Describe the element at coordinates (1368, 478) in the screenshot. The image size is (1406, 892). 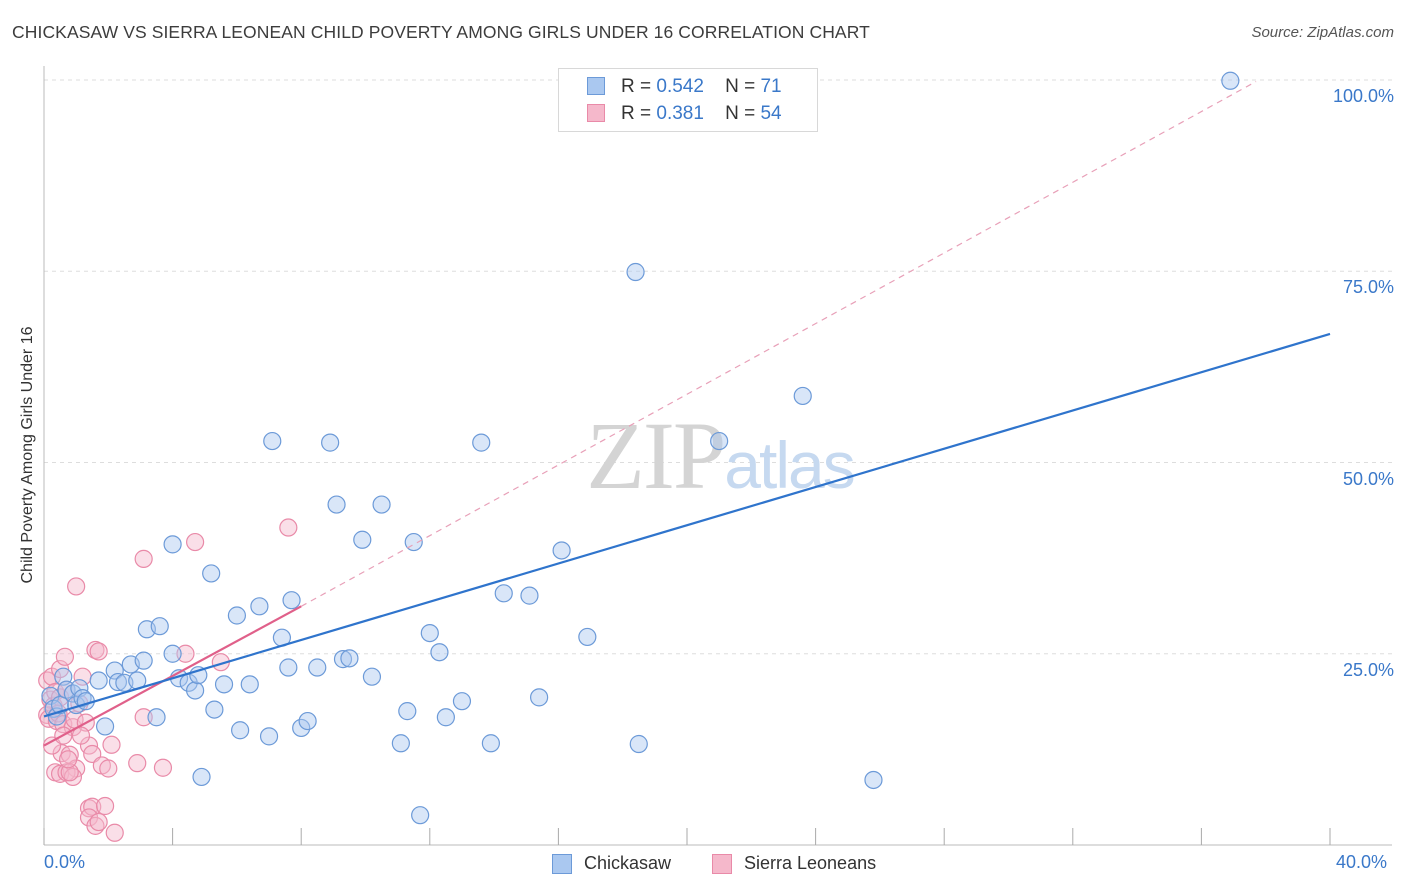
I see `y-tick-label: 50.0%` at that location.